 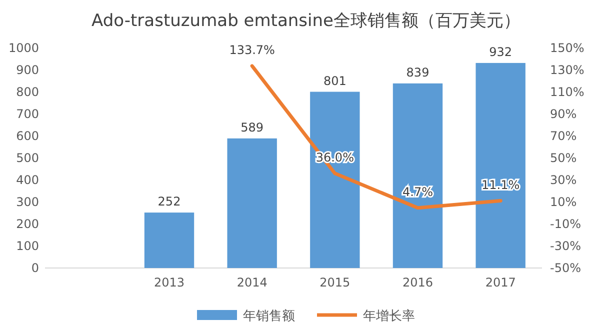 I want to click on data-label: 252, so click(x=169, y=201).